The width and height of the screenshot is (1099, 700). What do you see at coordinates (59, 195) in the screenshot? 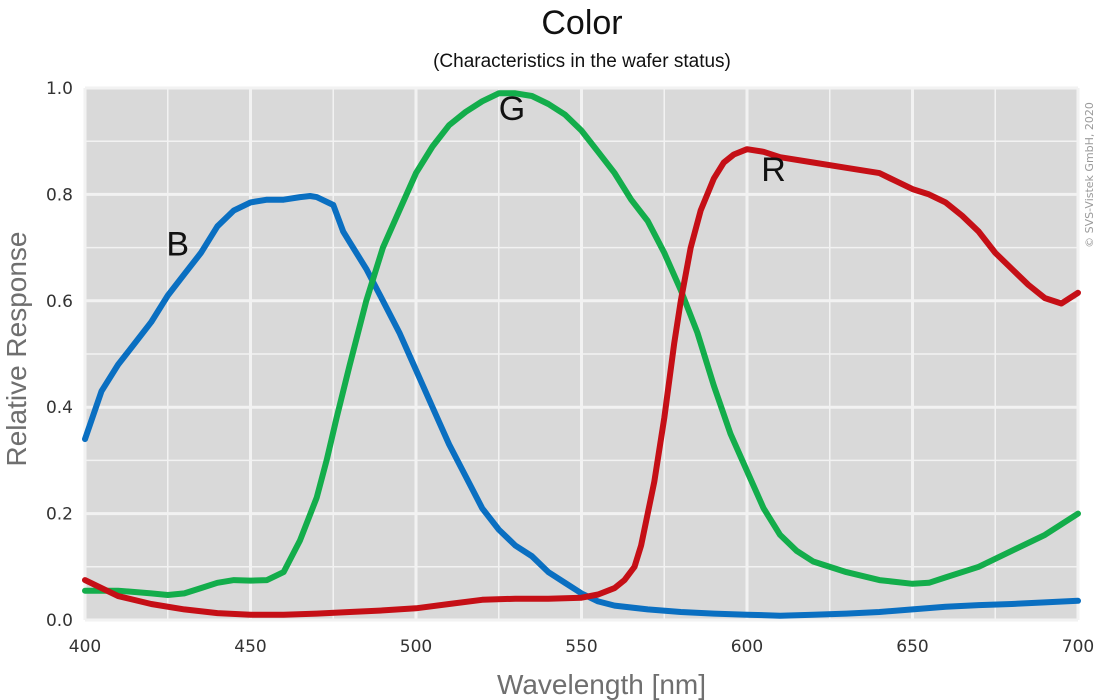
I see `y-tick-label: 0.8` at bounding box center [59, 195].